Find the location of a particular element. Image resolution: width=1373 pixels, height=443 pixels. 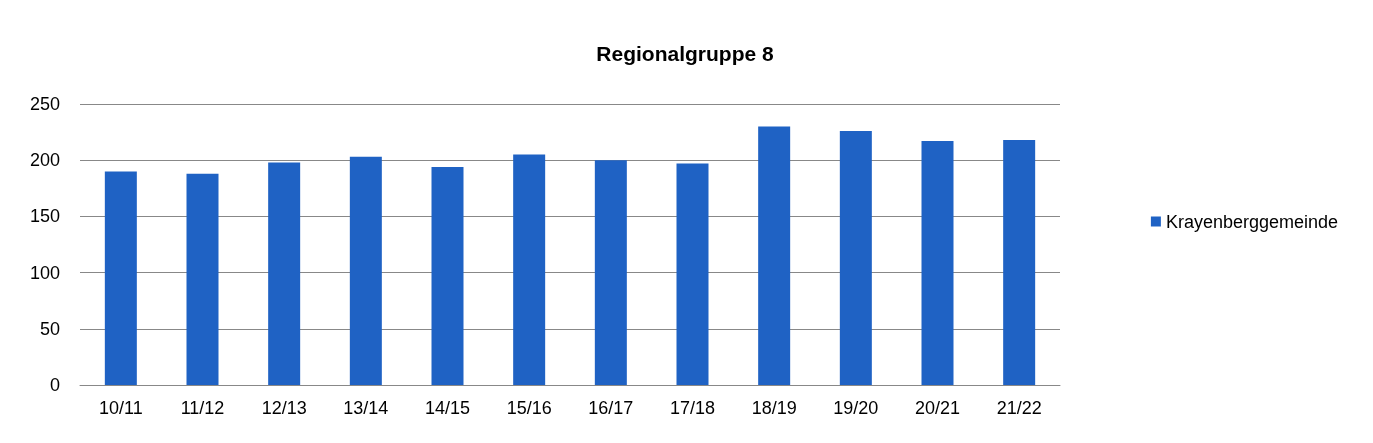

y-tick-label: 100 is located at coordinates (44, 272).